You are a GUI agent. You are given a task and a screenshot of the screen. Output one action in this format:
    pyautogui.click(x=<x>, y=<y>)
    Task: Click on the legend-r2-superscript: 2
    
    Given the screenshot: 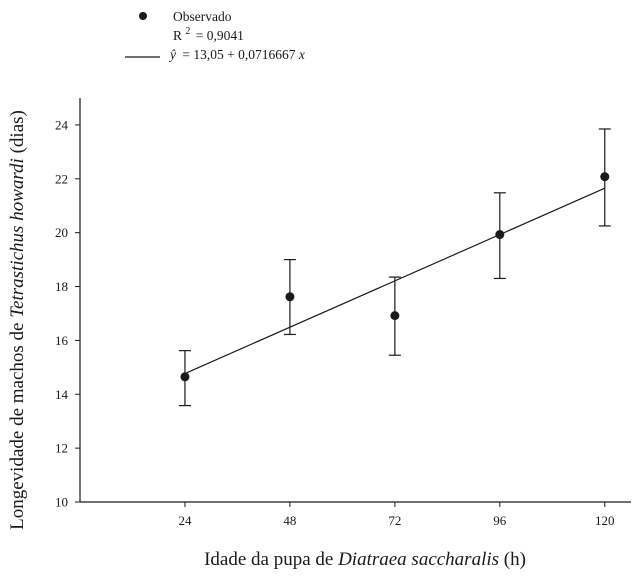 What is the action you would take?
    pyautogui.click(x=187, y=31)
    